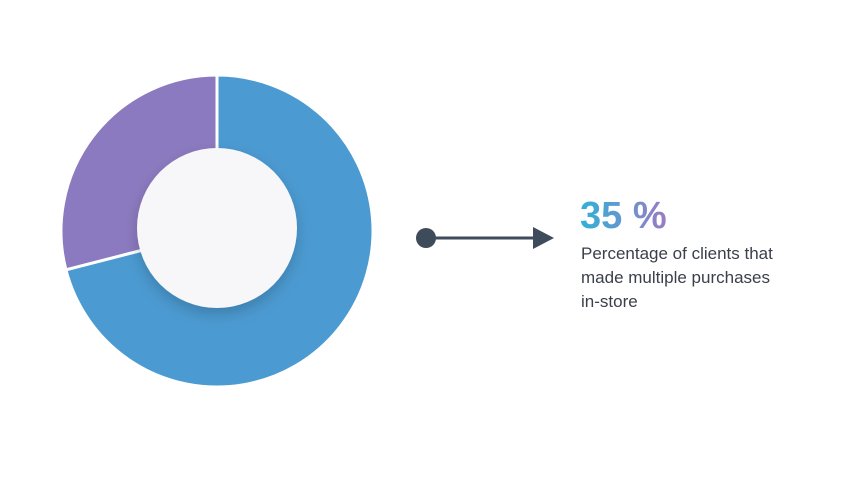 The height and width of the screenshot is (481, 861). What do you see at coordinates (623, 216) in the screenshot?
I see `callout-figure: 35 %` at bounding box center [623, 216].